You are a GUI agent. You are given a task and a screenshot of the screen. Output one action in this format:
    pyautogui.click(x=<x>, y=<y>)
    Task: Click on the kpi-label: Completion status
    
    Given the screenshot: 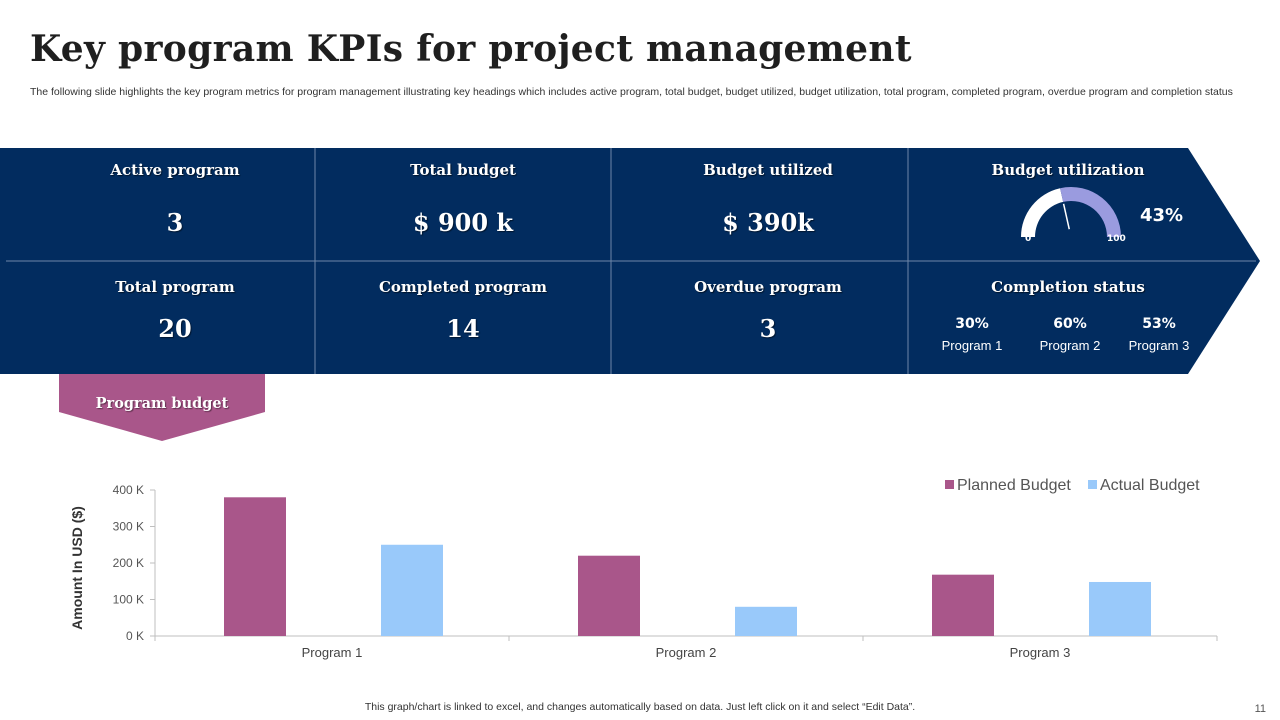 What is the action you would take?
    pyautogui.click(x=1068, y=287)
    